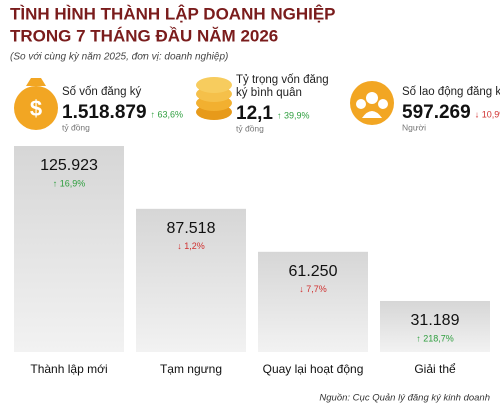  What do you see at coordinates (313, 271) in the screenshot?
I see `bar-value-label: 61.250` at bounding box center [313, 271].